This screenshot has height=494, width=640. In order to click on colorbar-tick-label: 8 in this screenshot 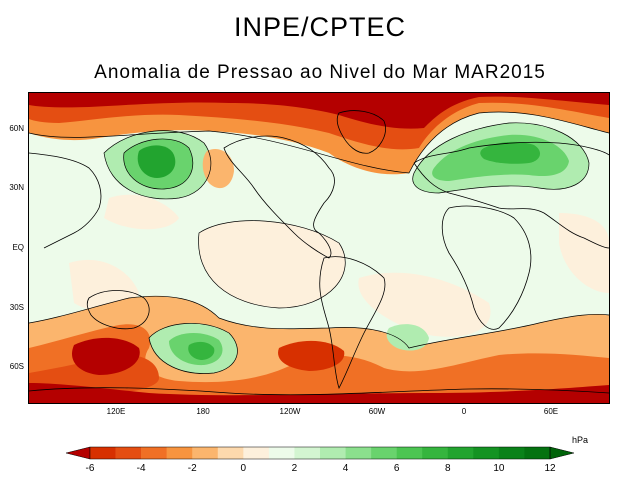, I will do `click(447, 468)`.